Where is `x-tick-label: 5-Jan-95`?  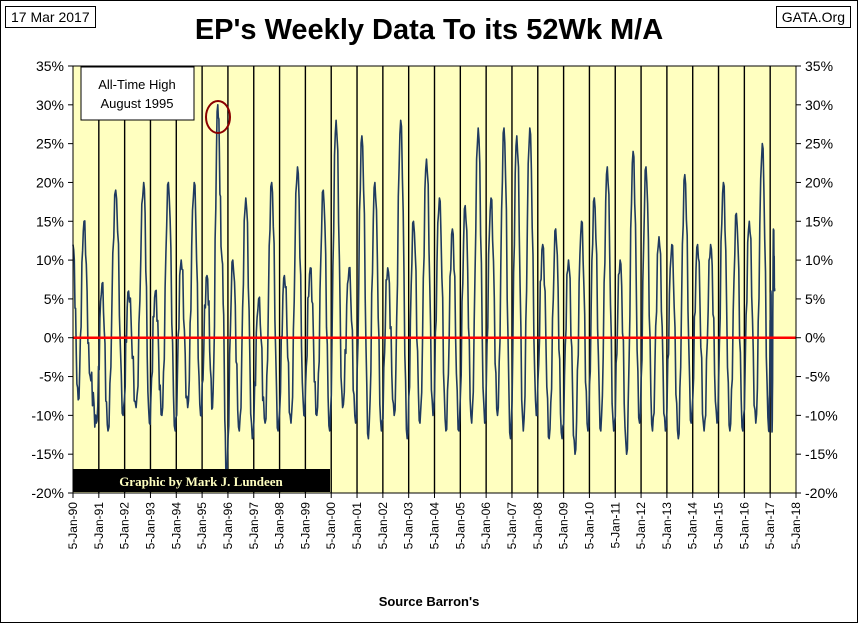 x-tick-label: 5-Jan-95 is located at coordinates (202, 526).